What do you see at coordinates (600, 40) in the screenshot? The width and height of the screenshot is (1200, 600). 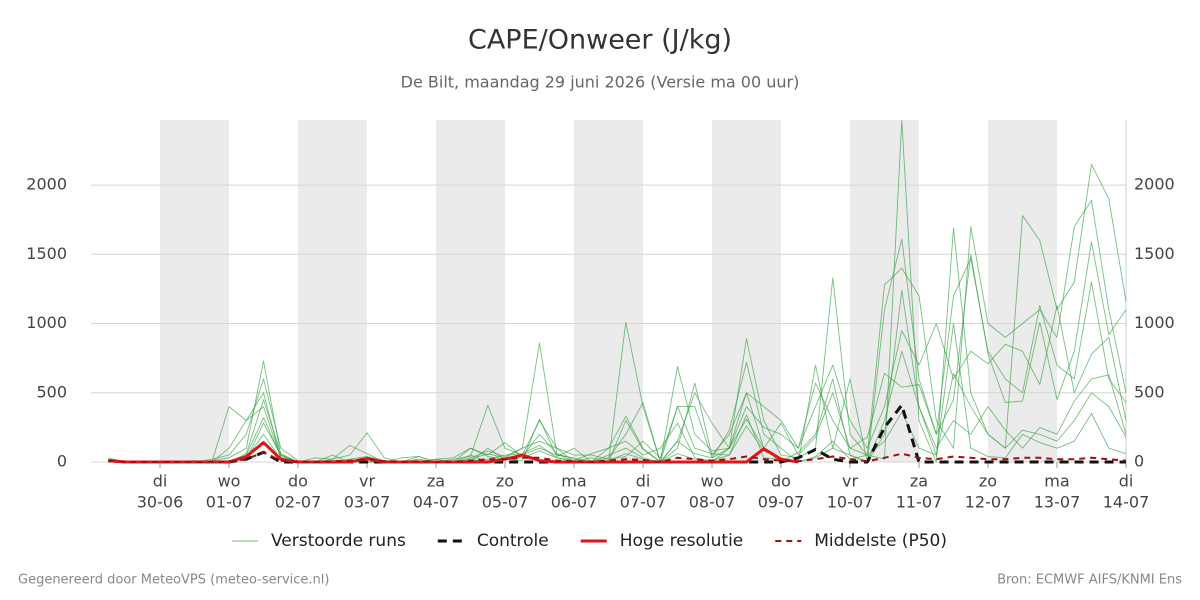 I see `chart-title: CAPE/Onweer (J/kg)` at bounding box center [600, 40].